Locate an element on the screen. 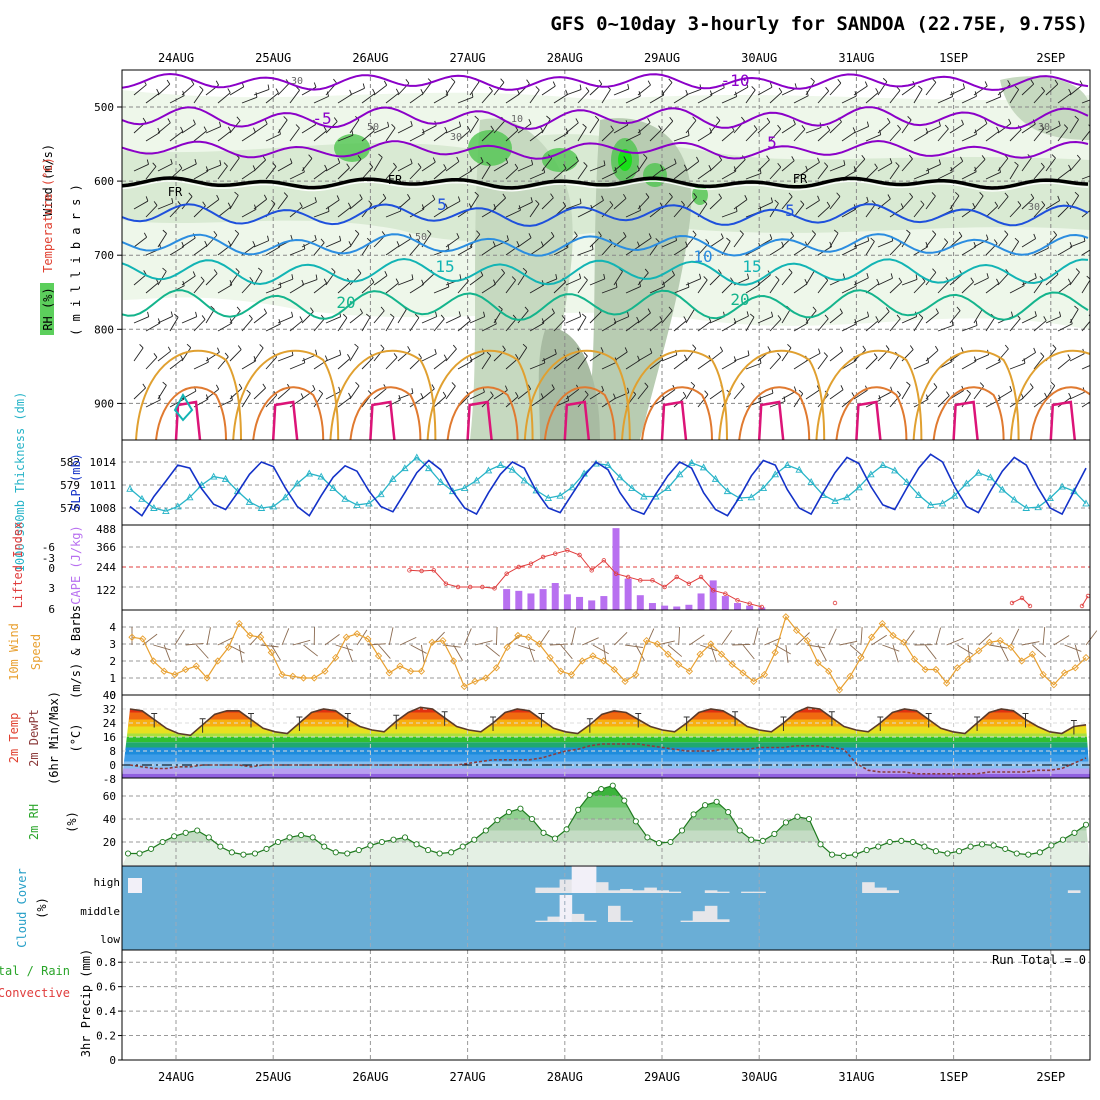 This screenshot has height=1100, width=1100. thickness-line is located at coordinates (608, 484).